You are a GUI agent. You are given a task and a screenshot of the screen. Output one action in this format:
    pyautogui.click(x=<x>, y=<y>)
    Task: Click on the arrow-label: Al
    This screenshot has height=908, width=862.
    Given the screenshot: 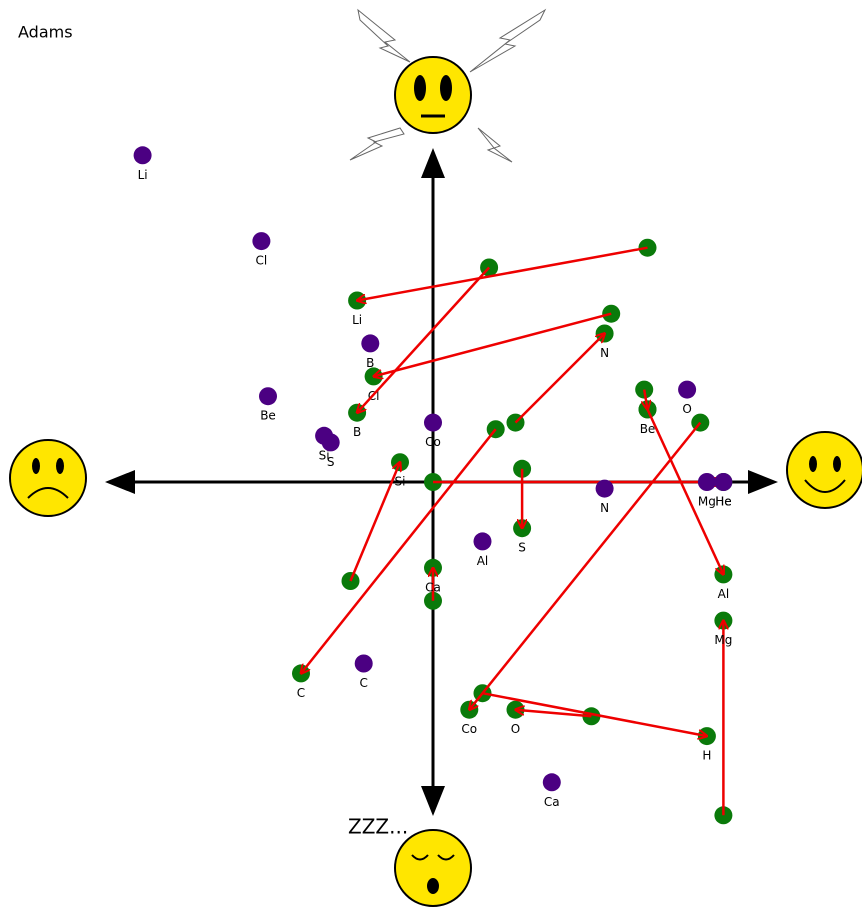 What is the action you would take?
    pyautogui.click(x=724, y=594)
    